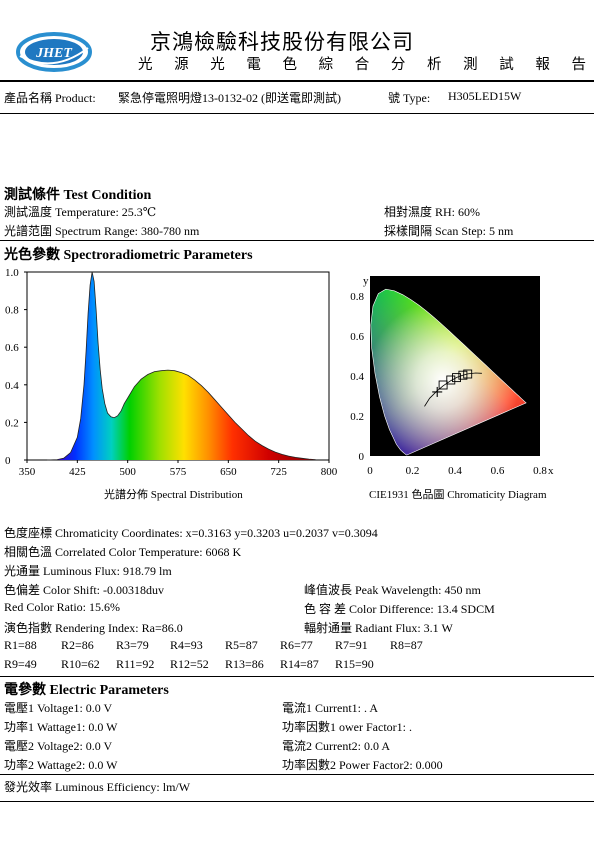  I want to click on r-value-r4: R4=93, so click(186, 645).